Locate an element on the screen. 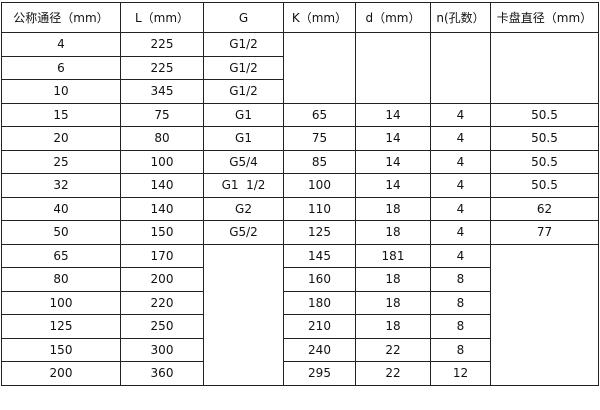 The width and height of the screenshot is (600, 410). cell-thread is located at coordinates (243, 314).